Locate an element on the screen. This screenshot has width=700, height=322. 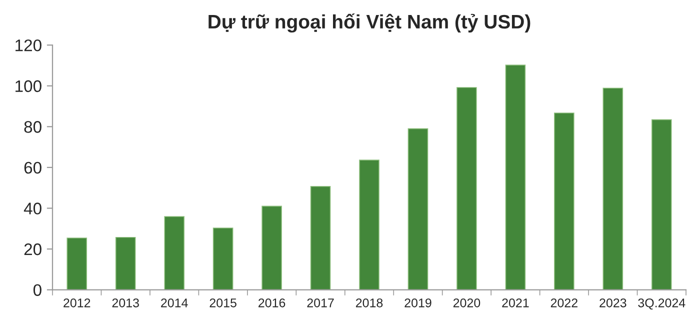
y-tick-label: 80 is located at coordinates (33, 127).